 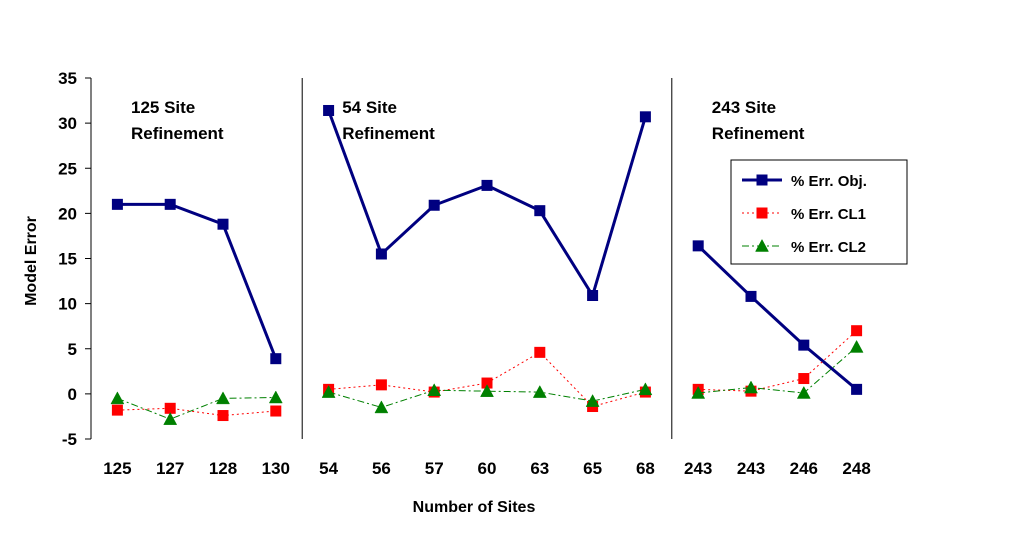 I want to click on x-tick-label: 125, so click(x=117, y=468).